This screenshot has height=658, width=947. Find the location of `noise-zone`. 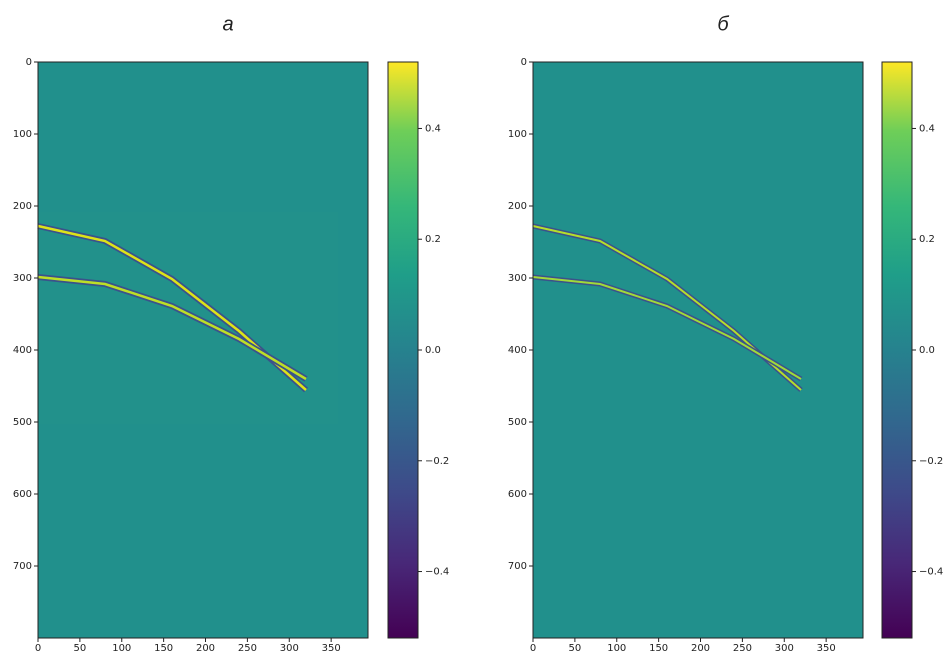

noise-zone is located at coordinates (188, 318).